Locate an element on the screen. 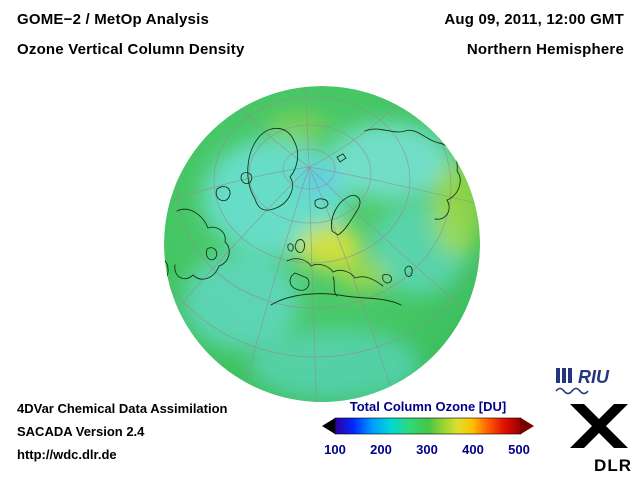 This screenshot has width=640, height=480. dlr-logo: DLR is located at coordinates (601, 440).